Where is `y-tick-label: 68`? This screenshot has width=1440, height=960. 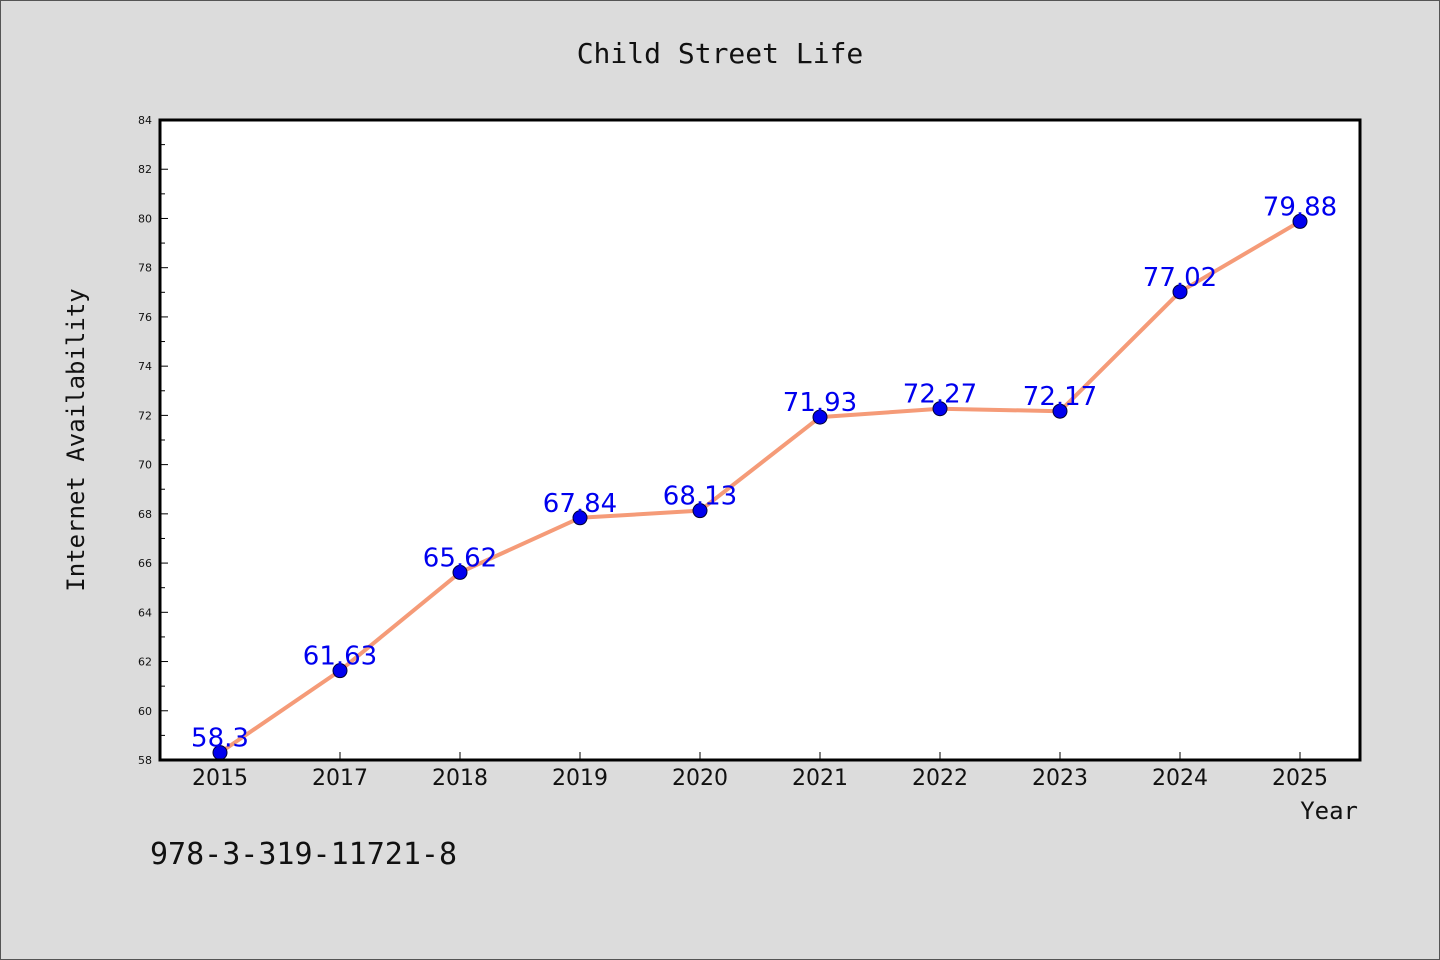 y-tick-label: 68 is located at coordinates (145, 514).